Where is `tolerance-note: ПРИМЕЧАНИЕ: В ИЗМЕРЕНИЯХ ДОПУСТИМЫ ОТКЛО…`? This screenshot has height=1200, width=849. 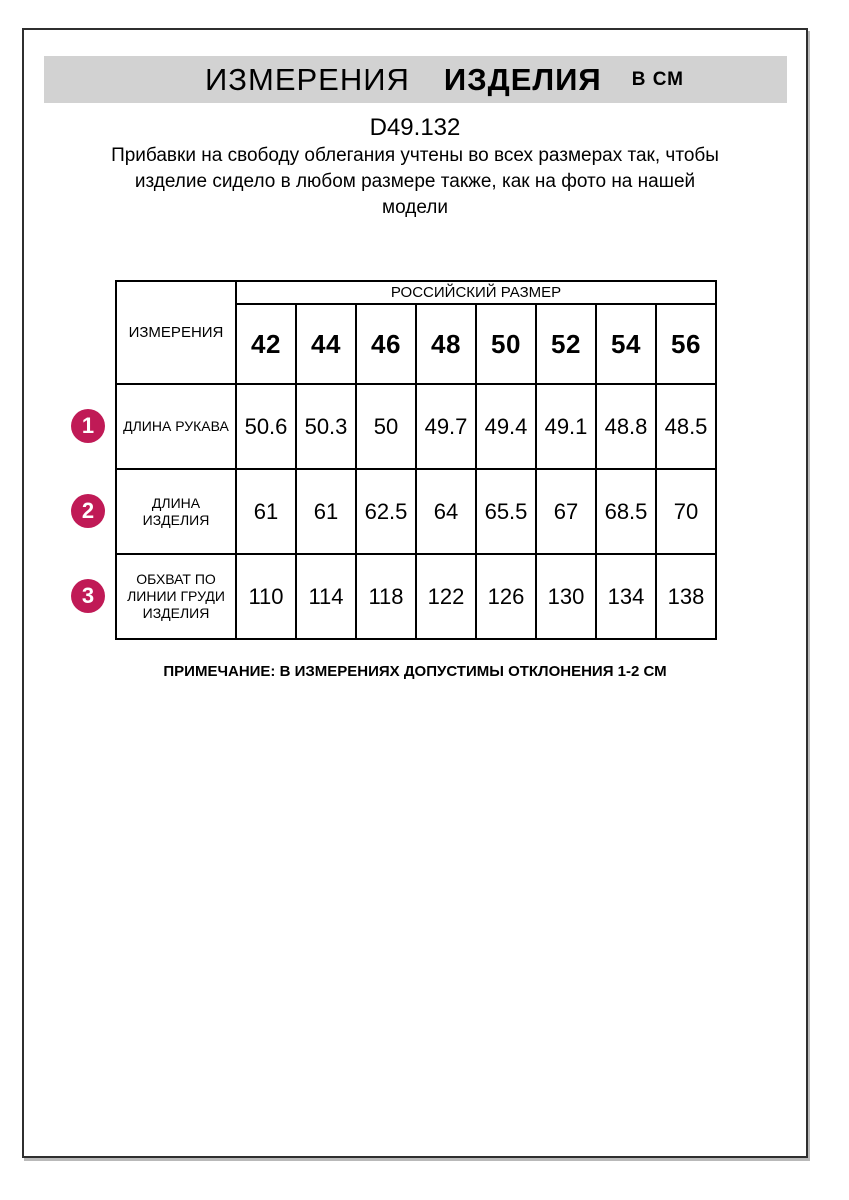
tolerance-note: ПРИМЕЧАНИЕ: В ИЗМЕРЕНИЯХ ДОПУСТИМЫ ОТКЛО… is located at coordinates (415, 671).